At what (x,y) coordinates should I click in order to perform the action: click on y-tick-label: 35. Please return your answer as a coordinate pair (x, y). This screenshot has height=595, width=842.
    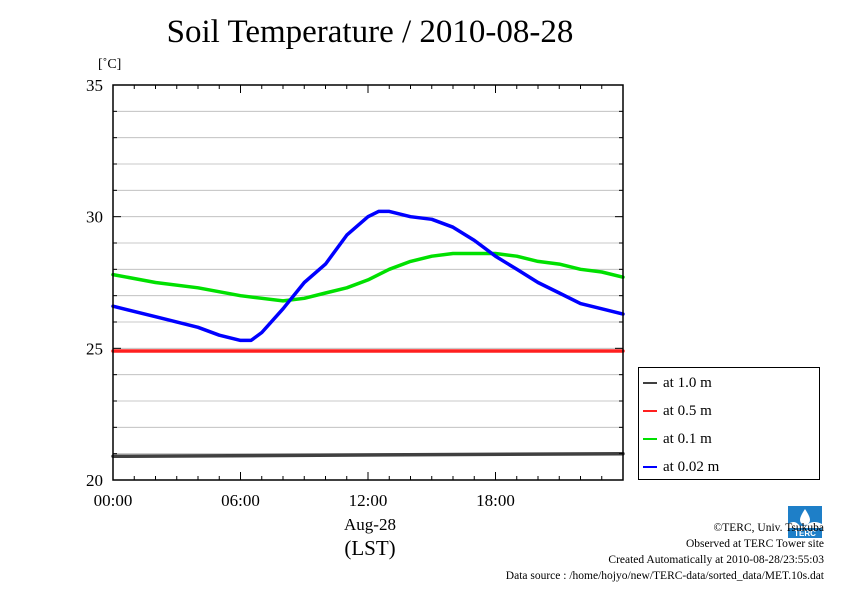
    Looking at the image, I should click on (94, 85).